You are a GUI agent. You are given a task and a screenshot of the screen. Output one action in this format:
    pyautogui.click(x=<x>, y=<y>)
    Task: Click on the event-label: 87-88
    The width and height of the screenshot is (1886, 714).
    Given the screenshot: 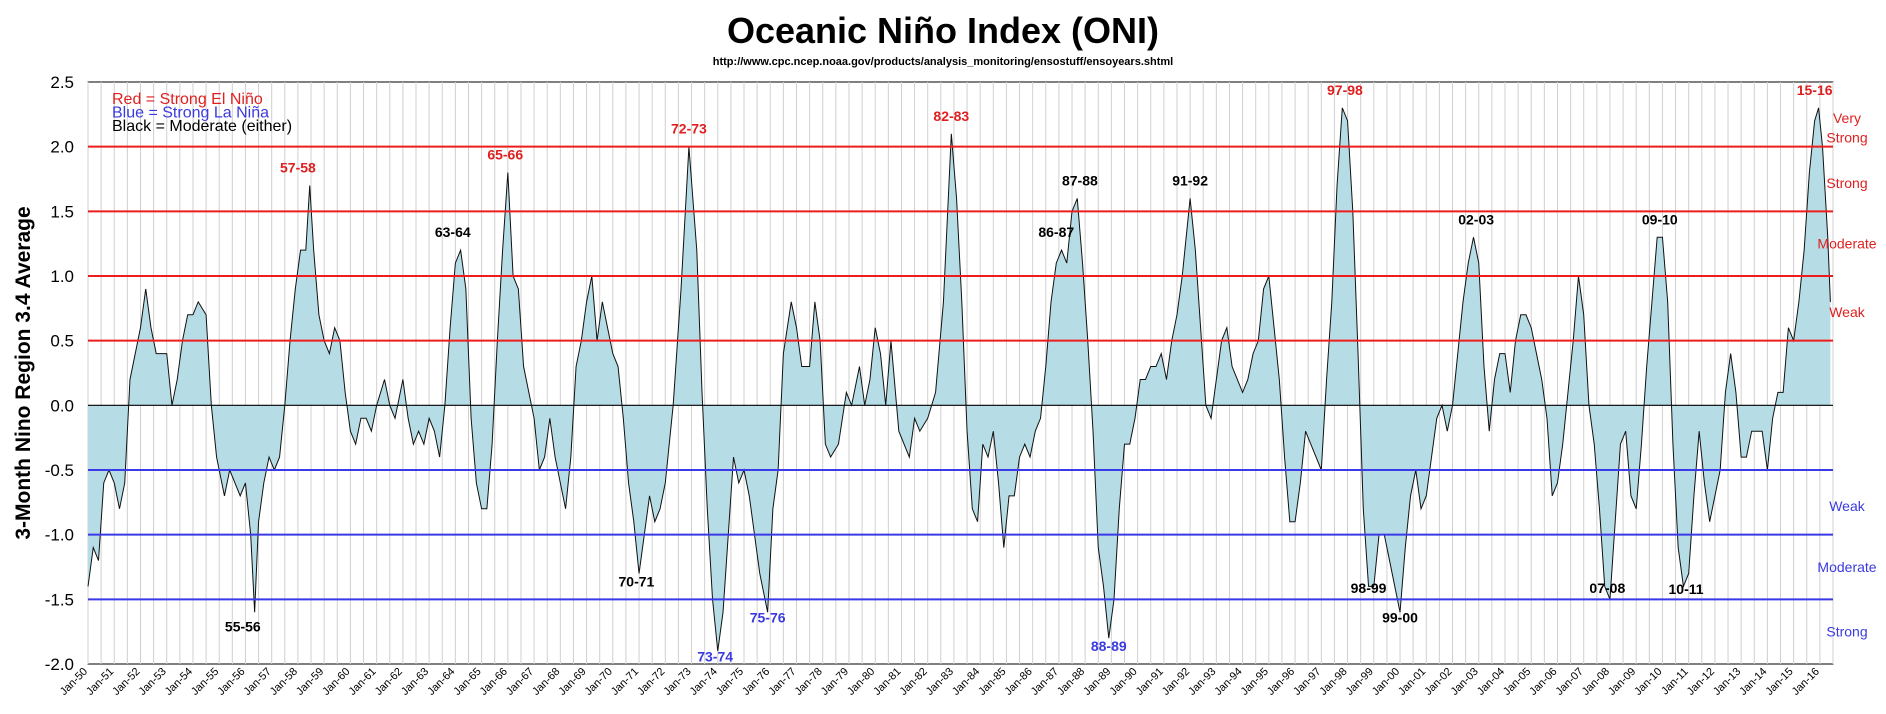 What is the action you would take?
    pyautogui.click(x=1080, y=180)
    